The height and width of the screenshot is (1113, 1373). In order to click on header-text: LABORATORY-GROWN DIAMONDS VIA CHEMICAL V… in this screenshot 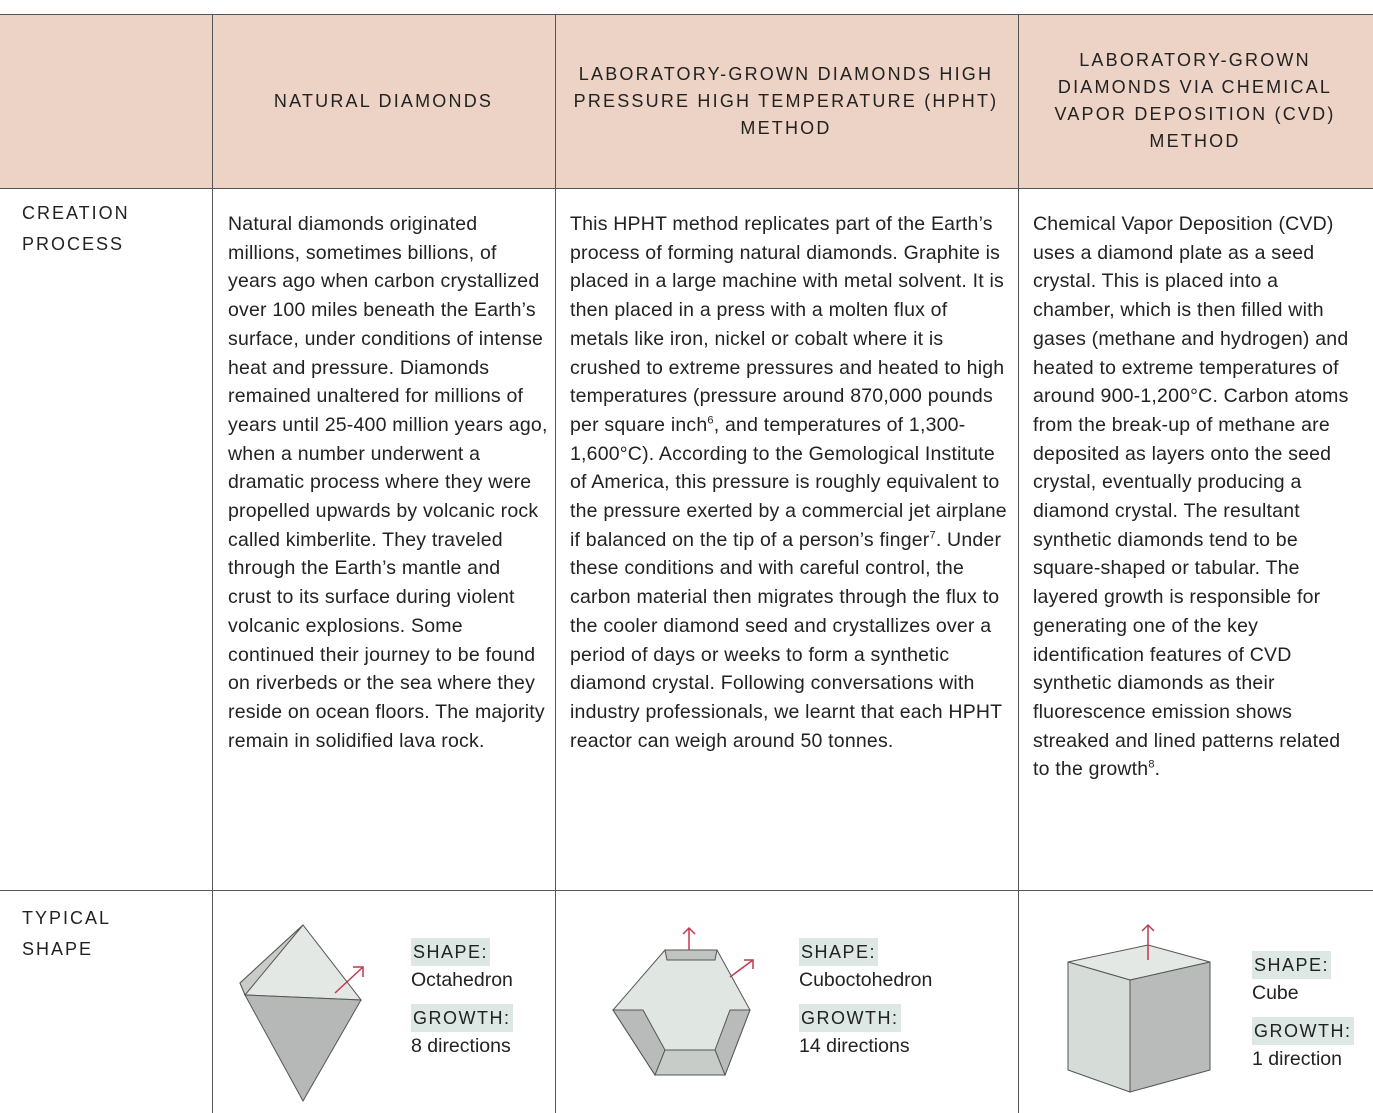, I will do `click(1195, 100)`.